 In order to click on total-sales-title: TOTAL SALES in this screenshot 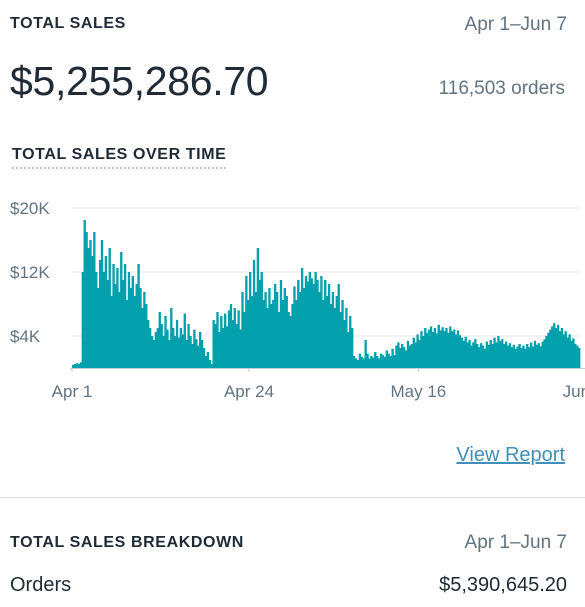, I will do `click(68, 23)`.